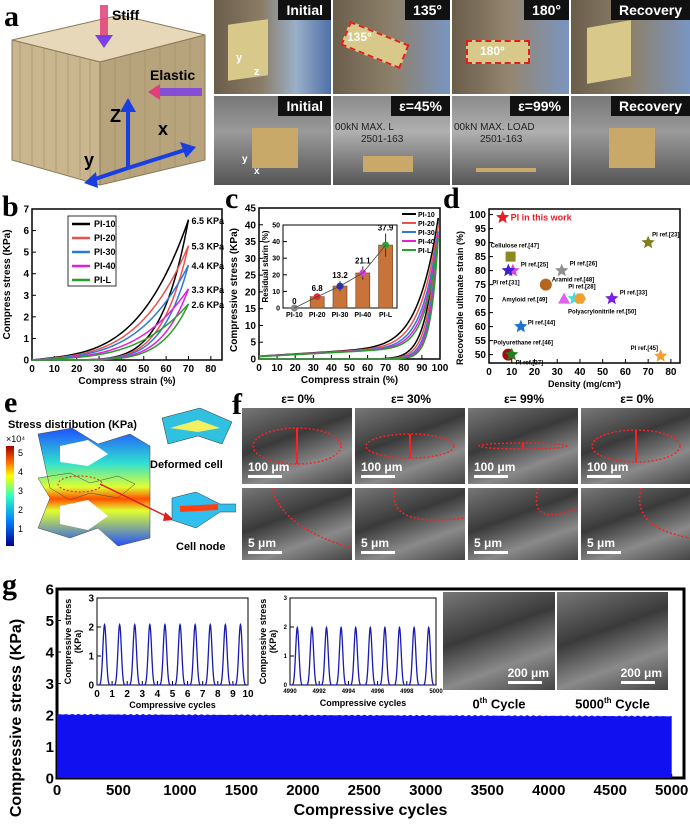  I want to click on y-tick-label: 60, so click(481, 327).